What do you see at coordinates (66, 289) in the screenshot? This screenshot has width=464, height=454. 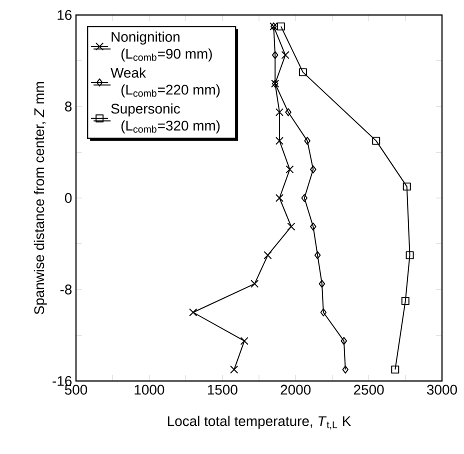 I see `y-tick-label: -8` at bounding box center [66, 289].